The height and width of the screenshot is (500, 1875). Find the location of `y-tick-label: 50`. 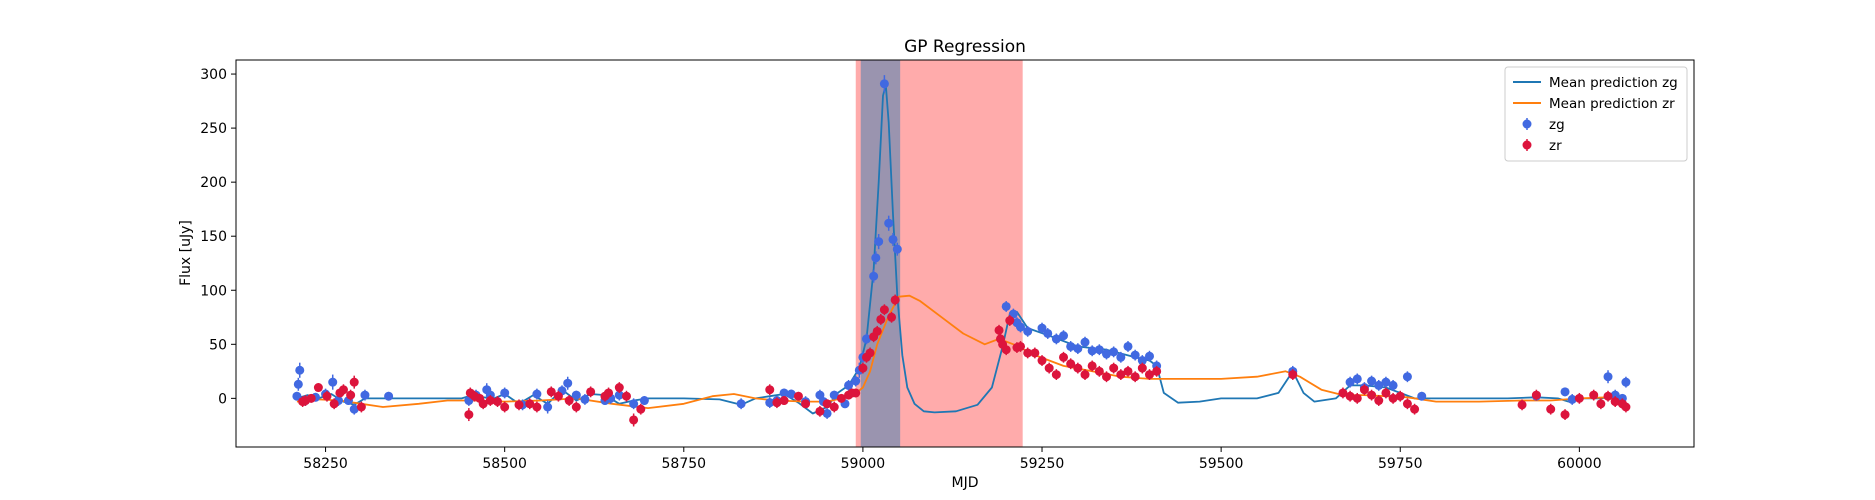

y-tick-label: 50 is located at coordinates (218, 345).